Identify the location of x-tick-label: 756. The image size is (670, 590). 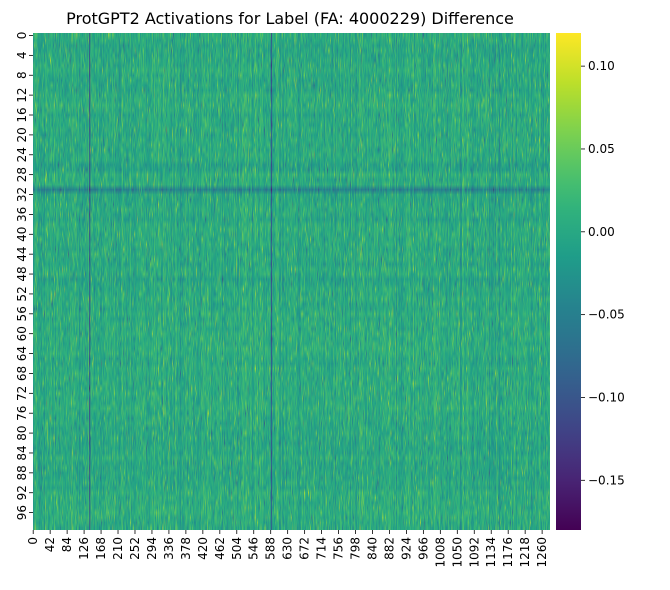
(339, 548).